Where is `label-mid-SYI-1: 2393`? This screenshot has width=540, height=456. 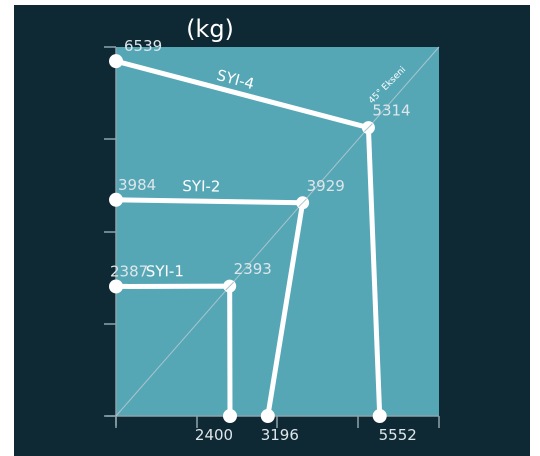 label-mid-SYI-1: 2393 is located at coordinates (253, 269).